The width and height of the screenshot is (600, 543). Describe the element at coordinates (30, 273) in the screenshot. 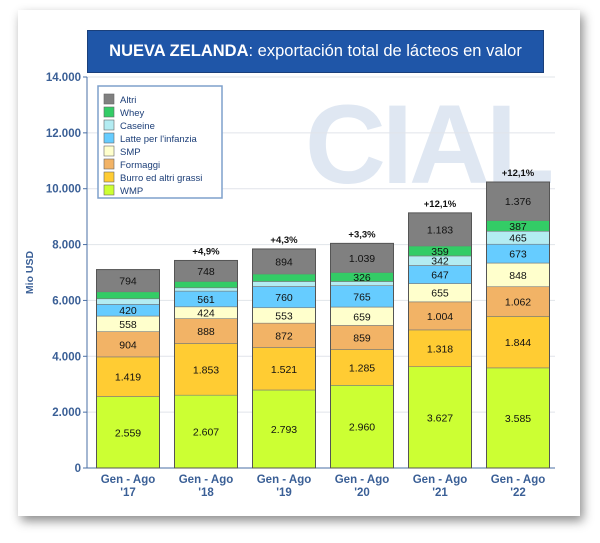

I see `y-axis-label: Mio USD` at that location.